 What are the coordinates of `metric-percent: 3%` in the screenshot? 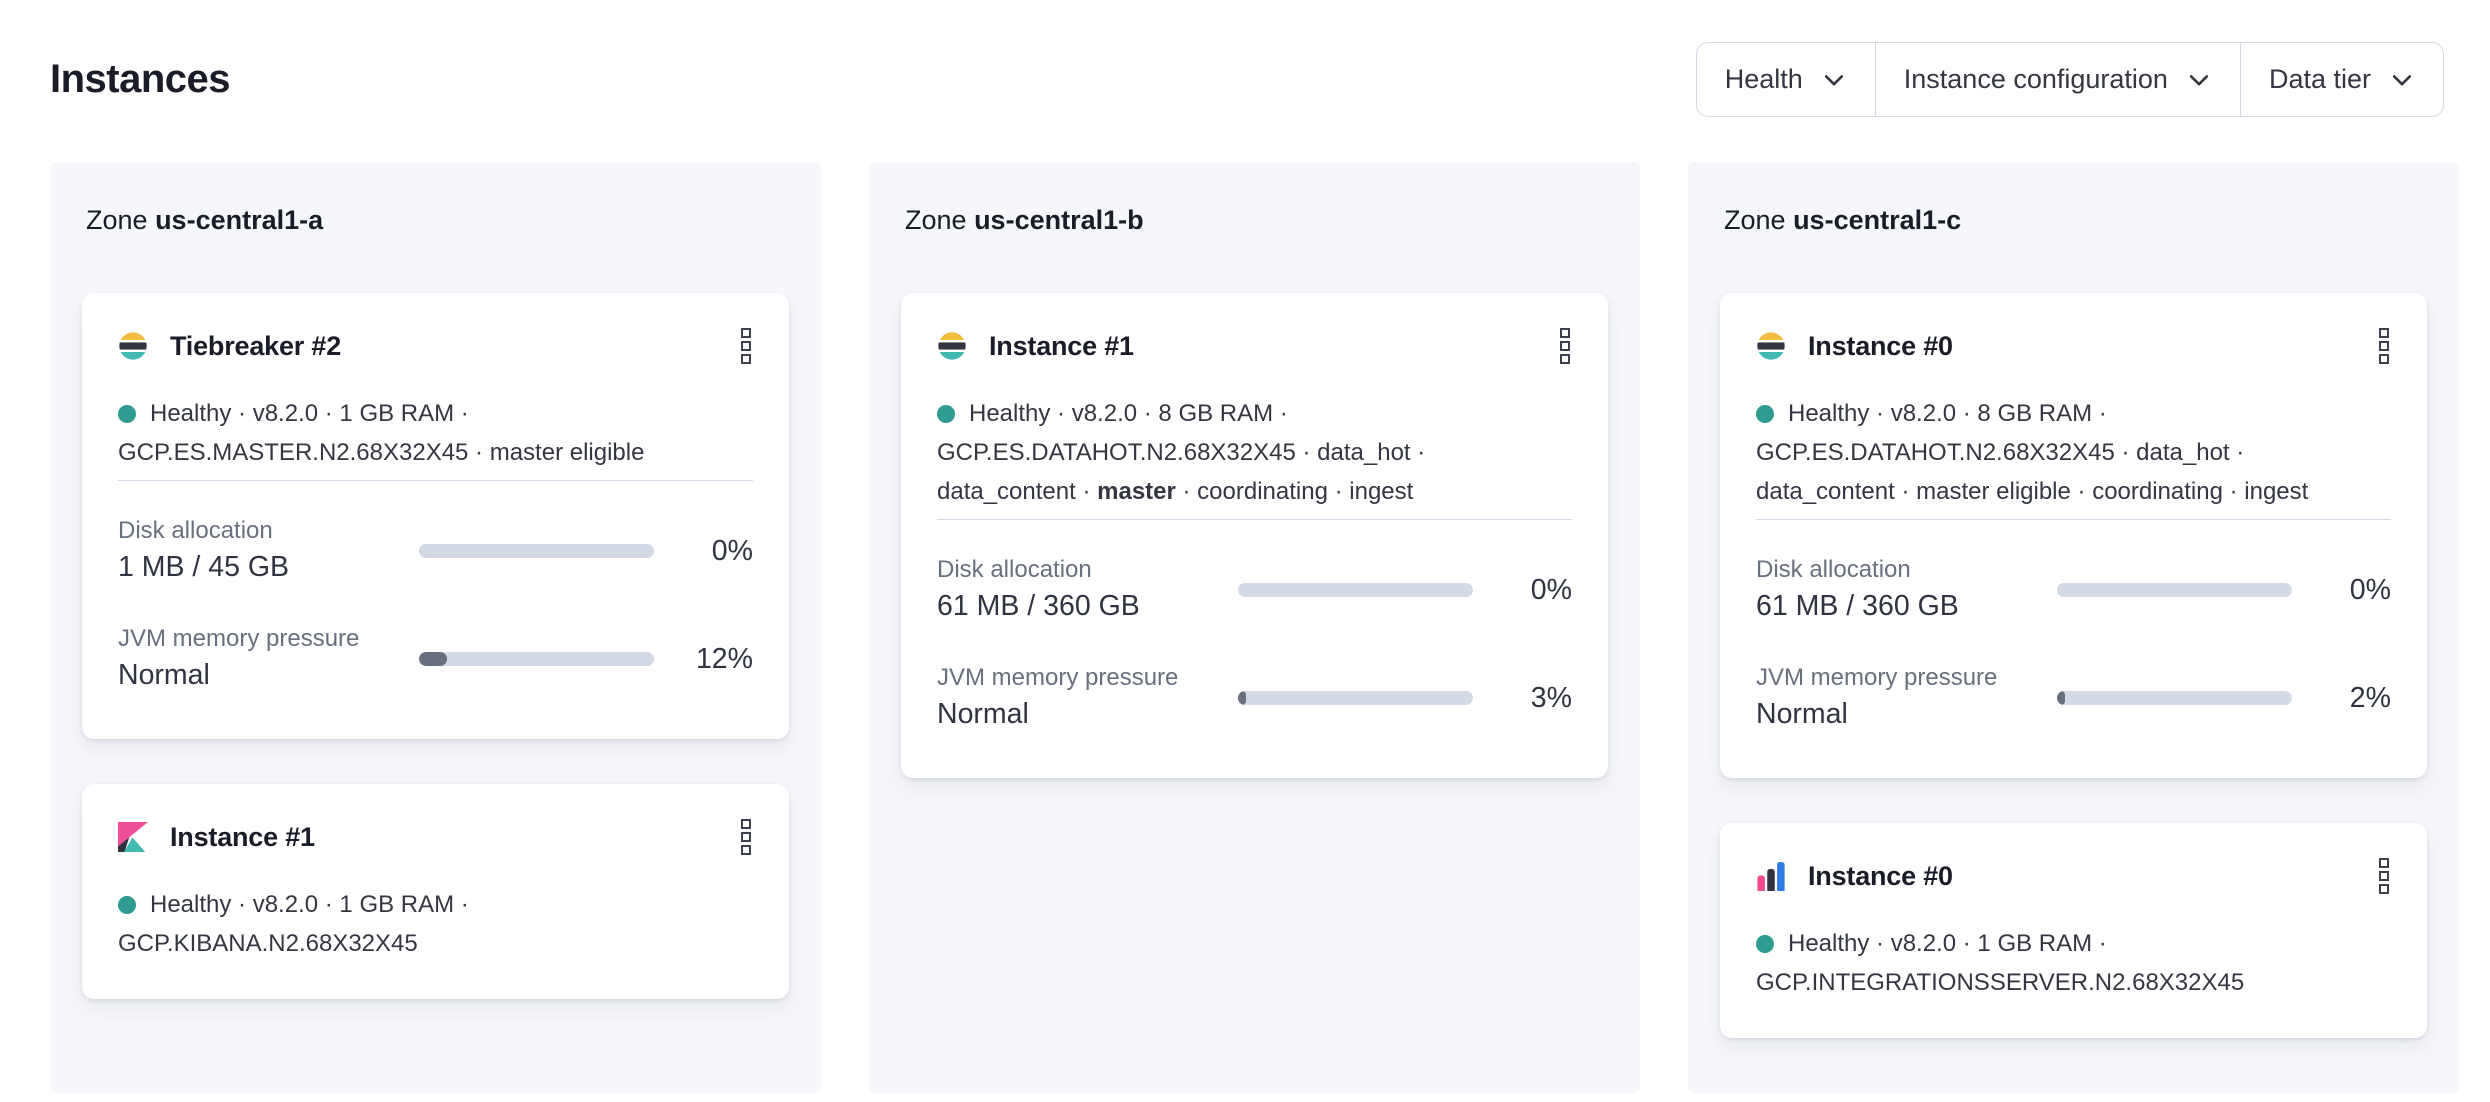 It's located at (1551, 697).